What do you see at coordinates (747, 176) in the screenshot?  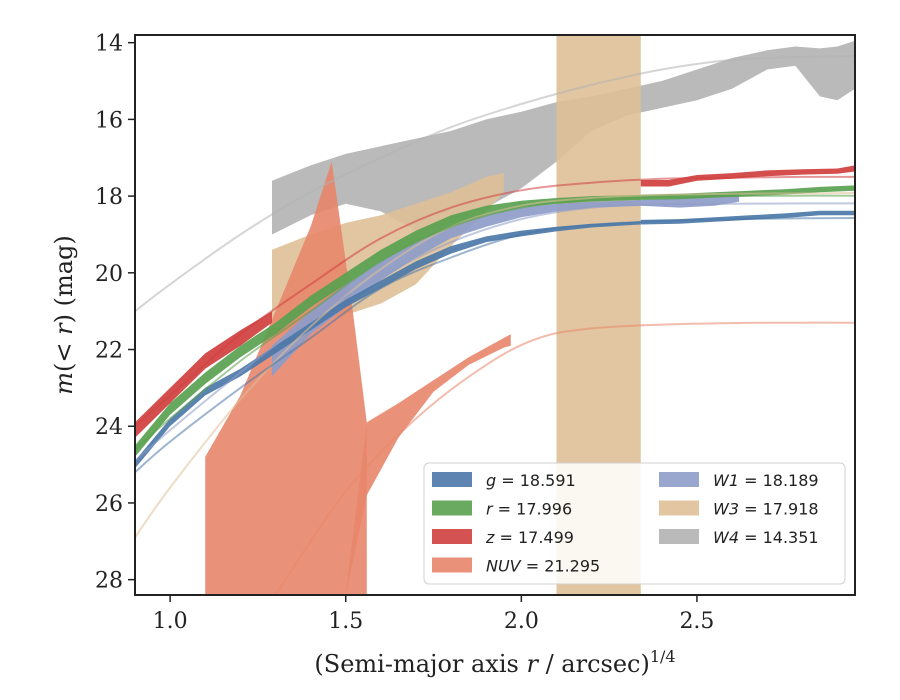 I see `series-z-outer-band` at bounding box center [747, 176].